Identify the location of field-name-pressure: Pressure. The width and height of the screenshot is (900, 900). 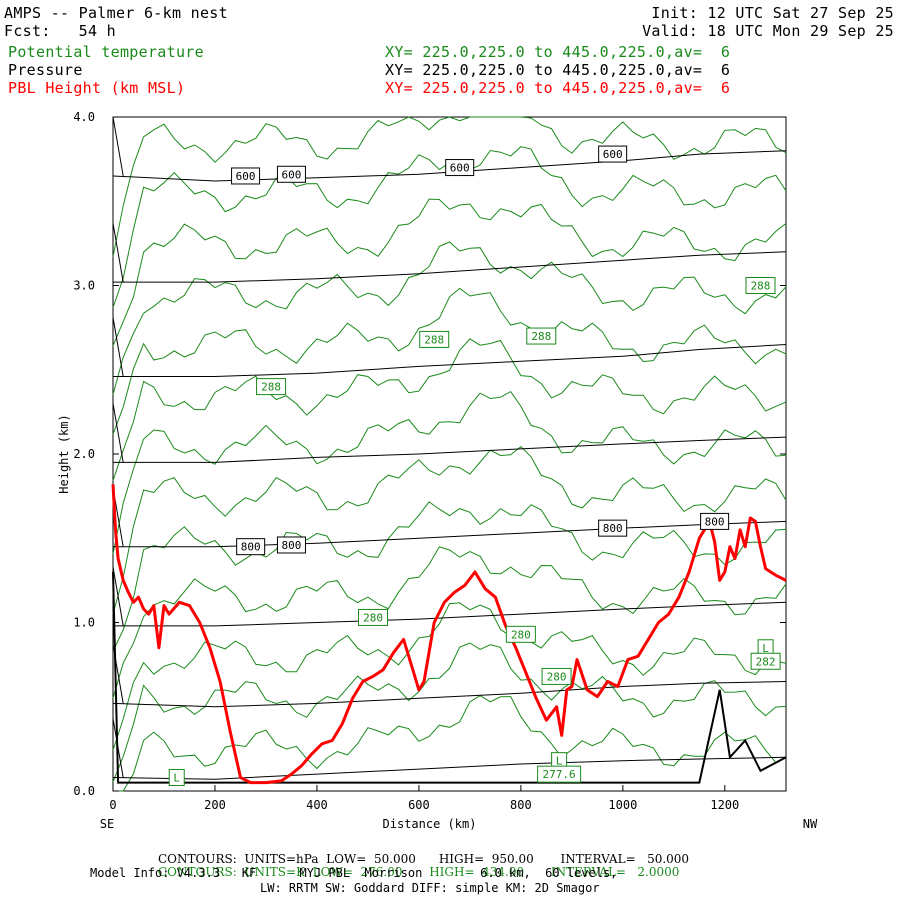
(45, 70).